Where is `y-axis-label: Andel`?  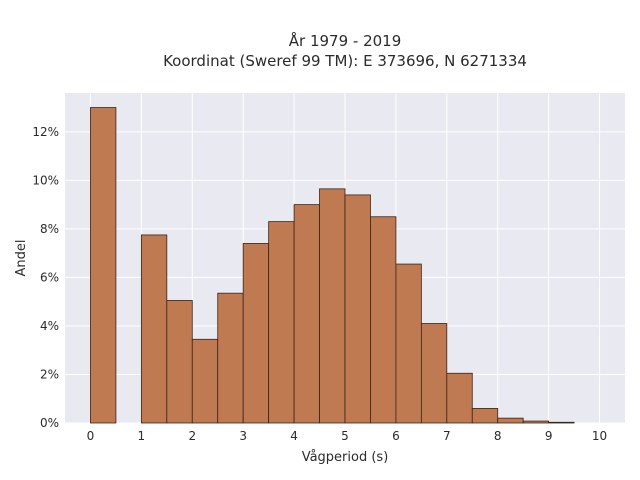
y-axis-label: Andel is located at coordinates (21, 258).